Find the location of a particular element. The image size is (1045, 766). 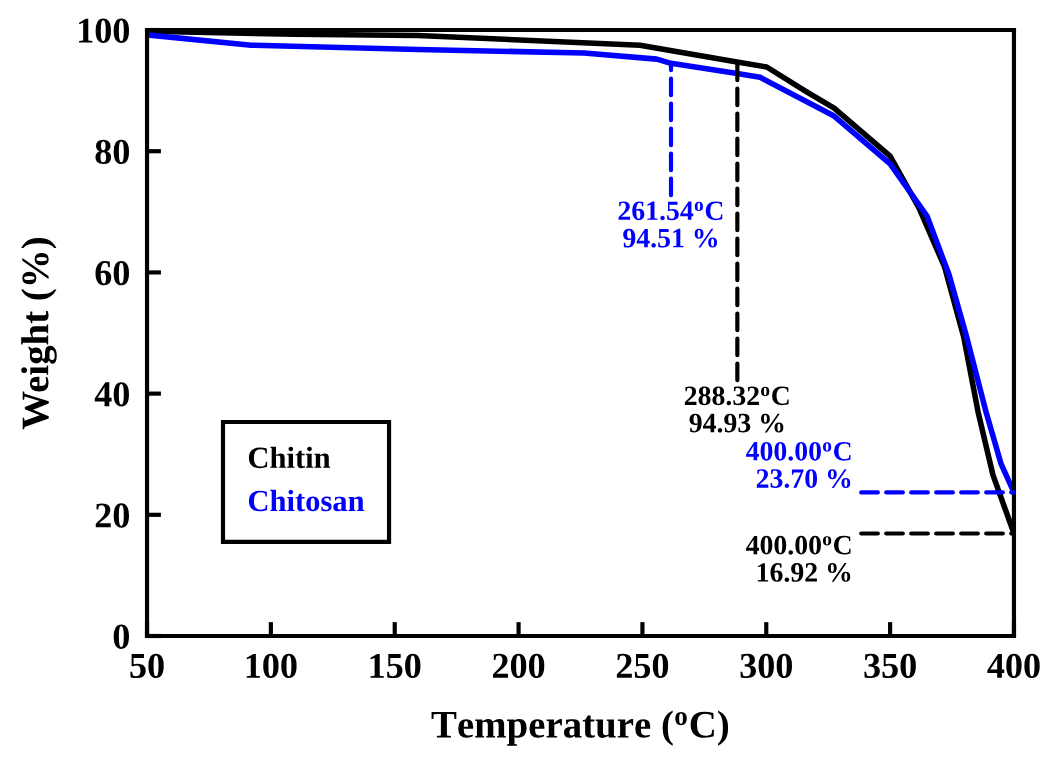

x-tick-label: 50 is located at coordinates (147, 666).